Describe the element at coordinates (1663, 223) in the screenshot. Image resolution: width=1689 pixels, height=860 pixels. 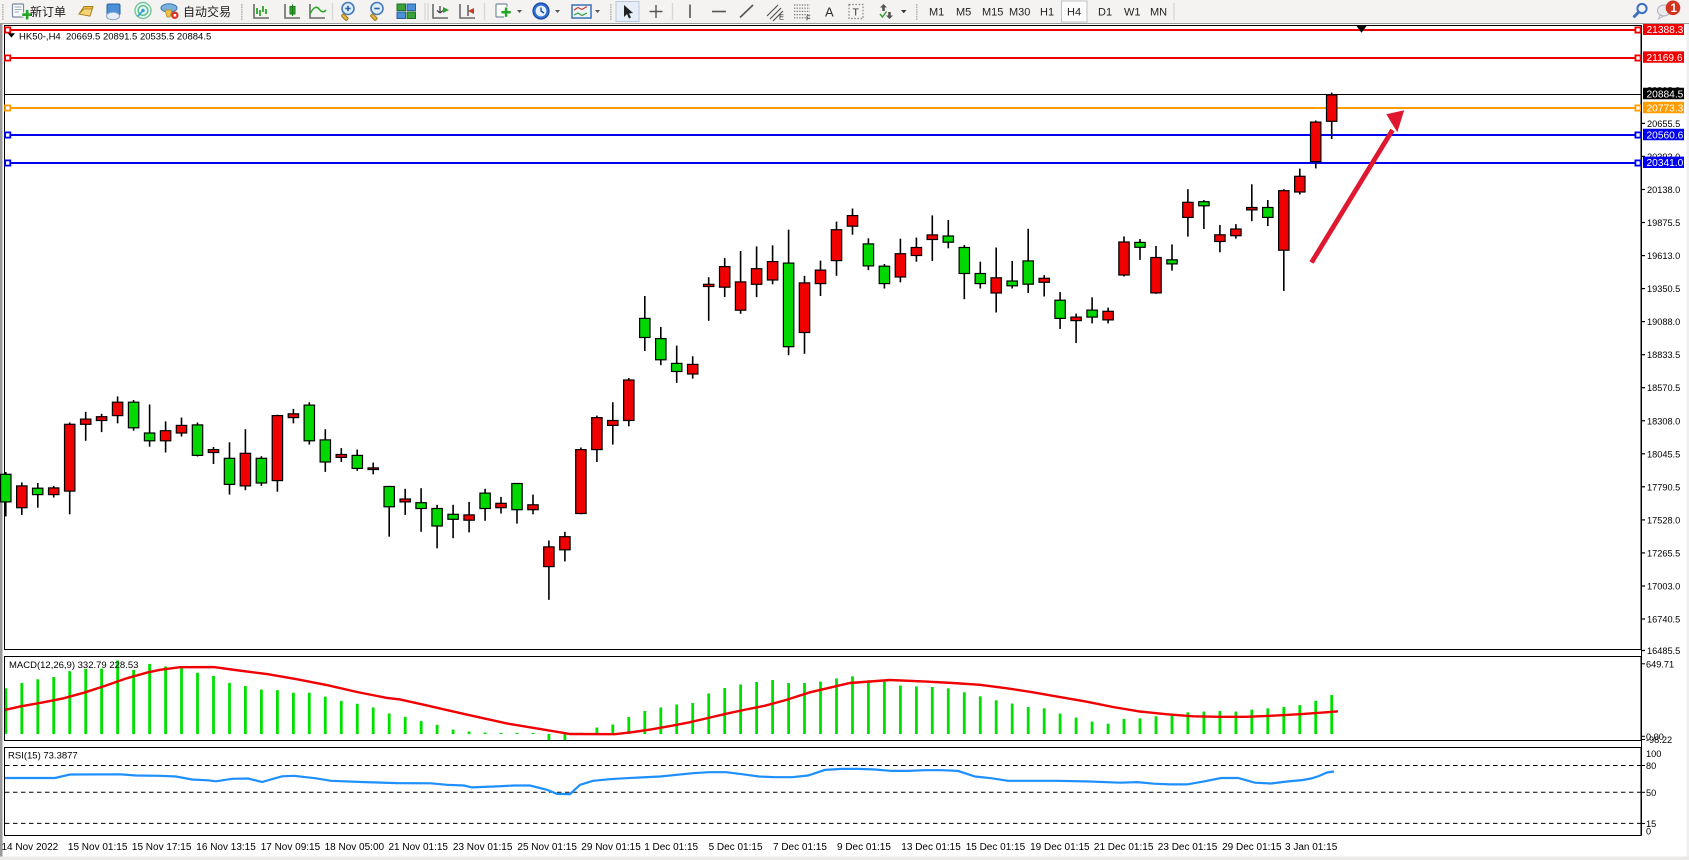
I see `svg-text: 19875.5` at that location.